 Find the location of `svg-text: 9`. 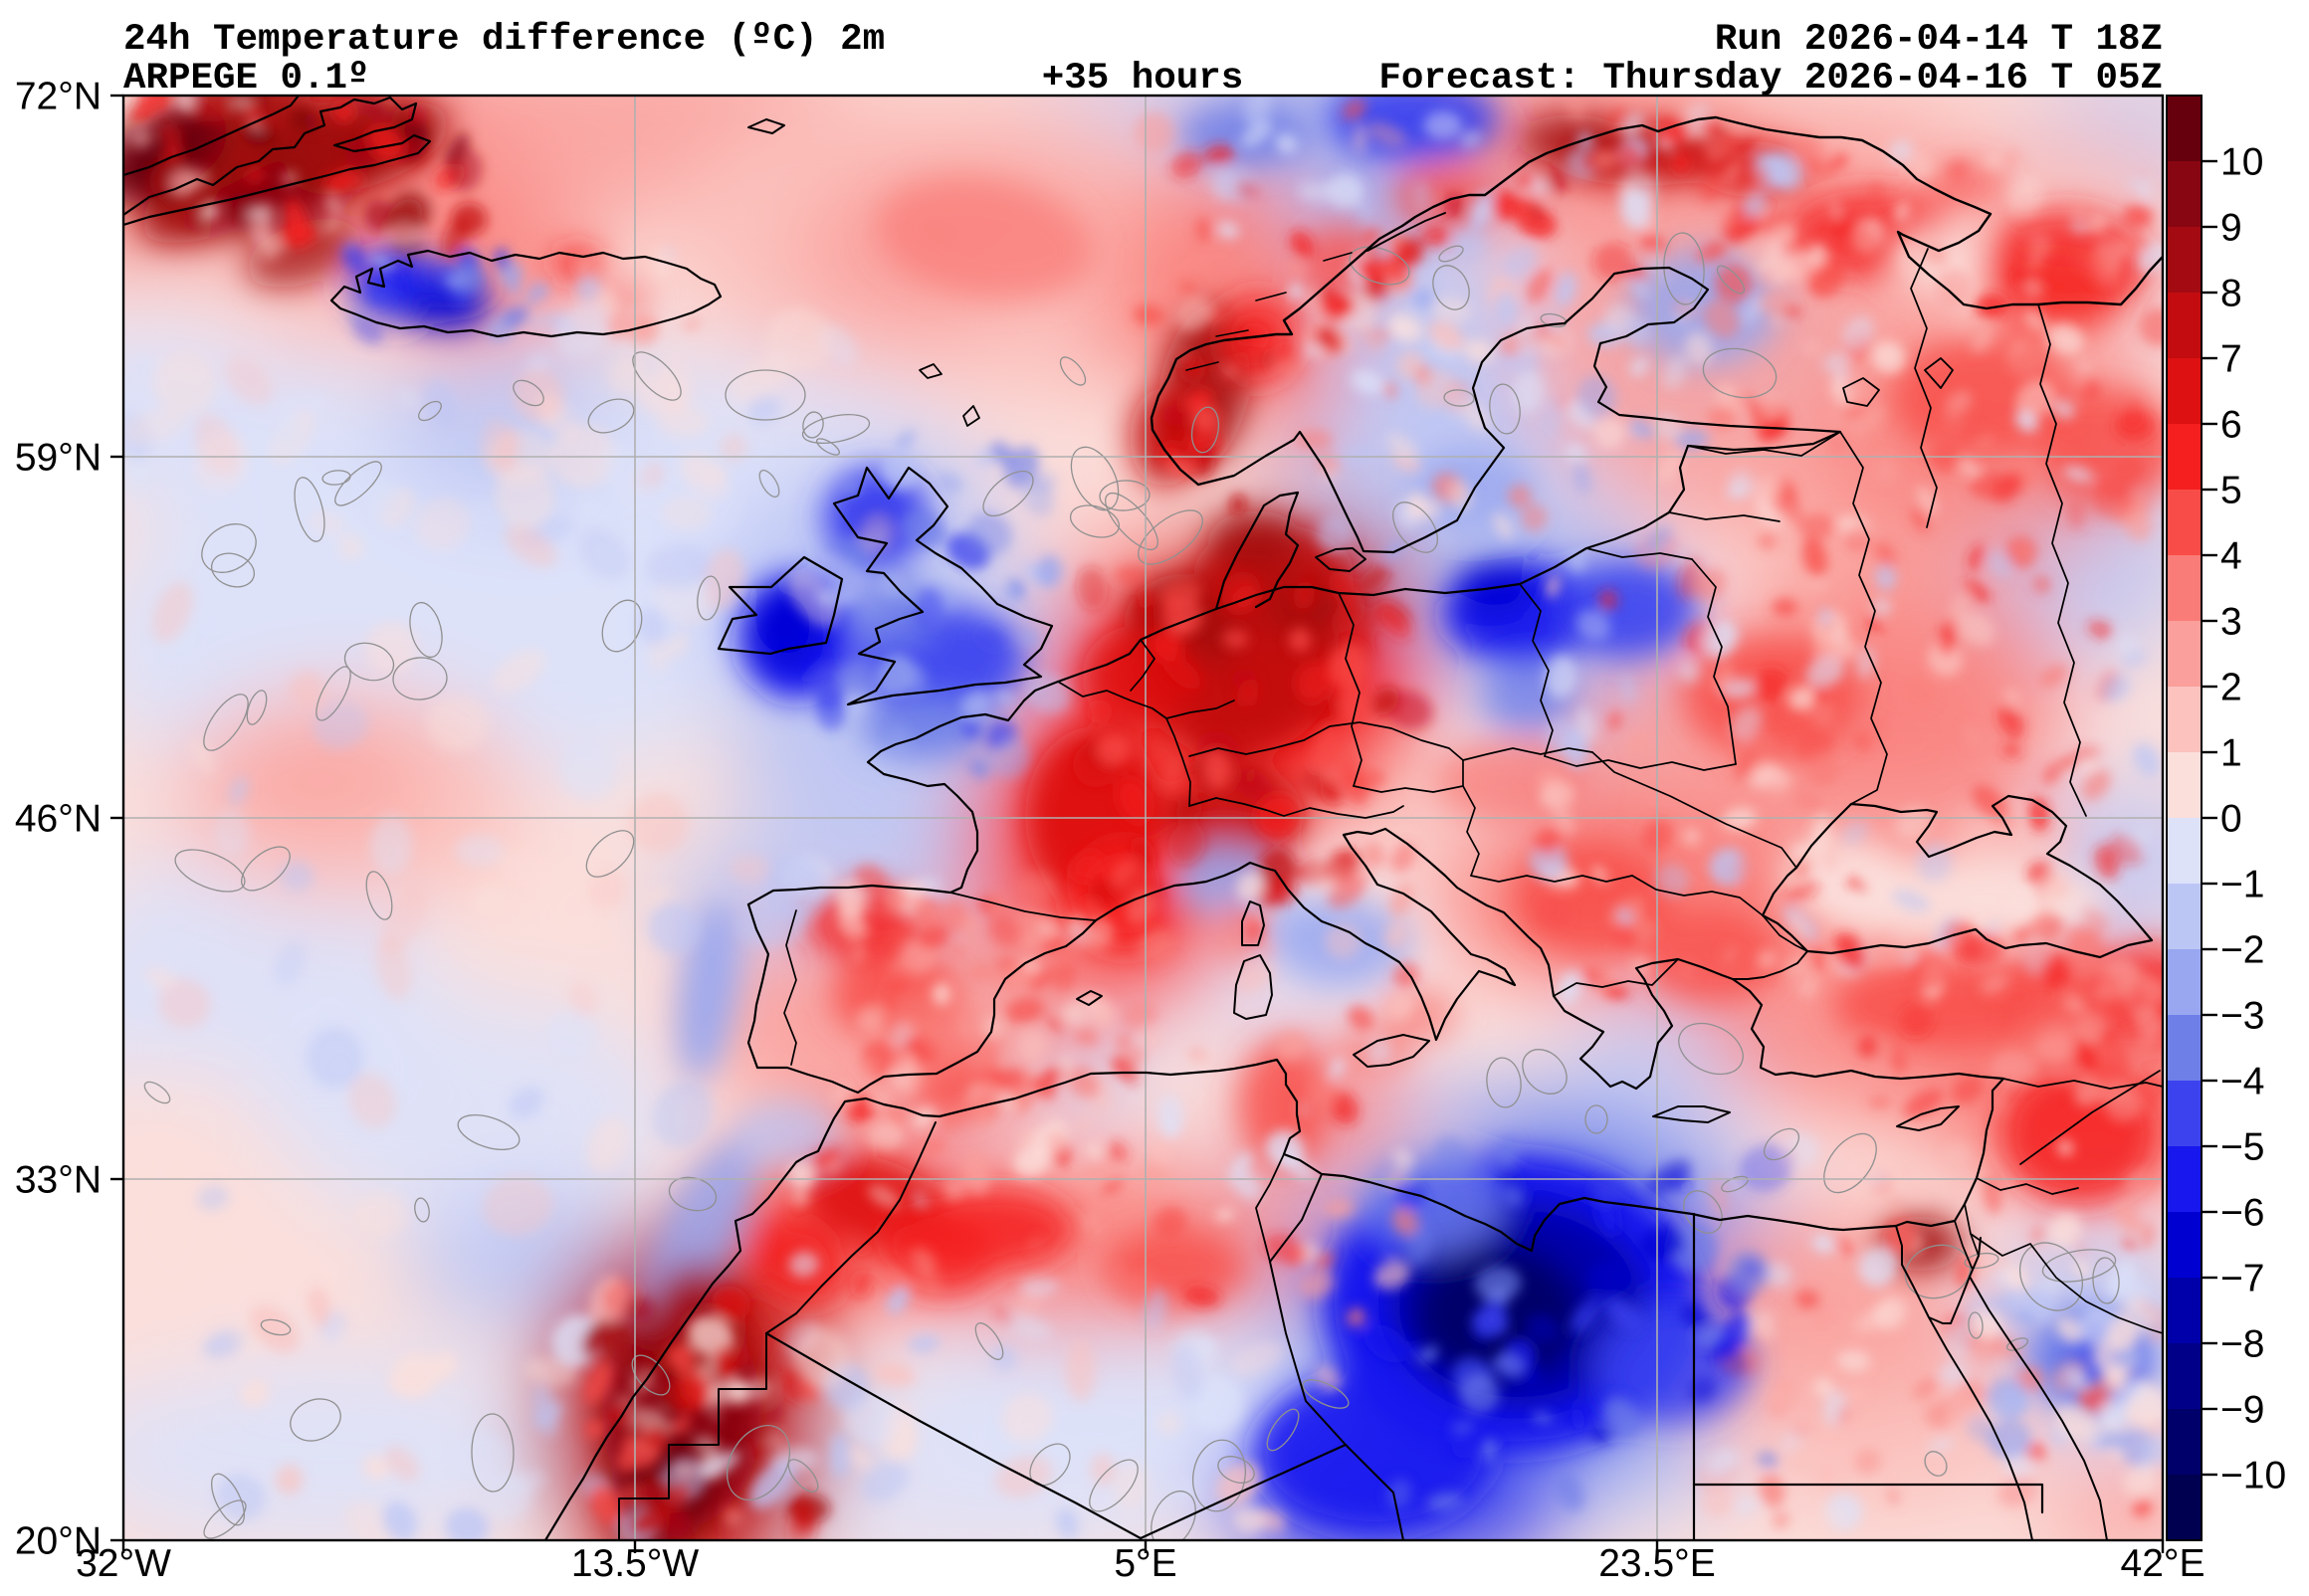

svg-text: 9 is located at coordinates (2231, 228).